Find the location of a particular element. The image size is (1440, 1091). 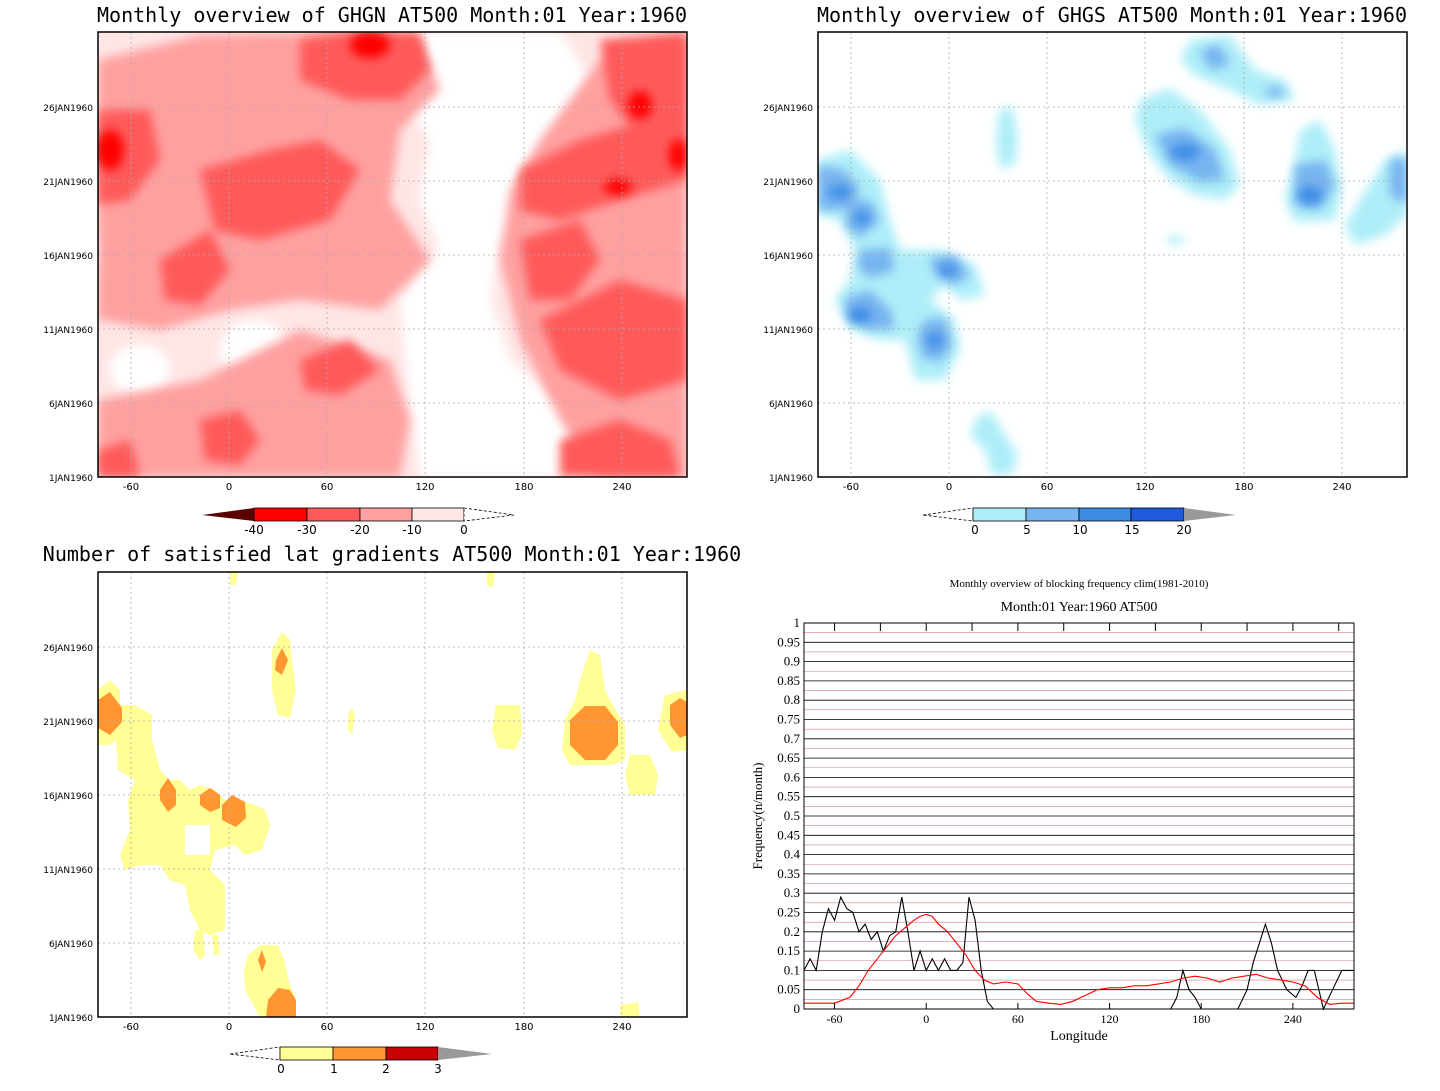

colorbar-label: -30 is located at coordinates (307, 530).